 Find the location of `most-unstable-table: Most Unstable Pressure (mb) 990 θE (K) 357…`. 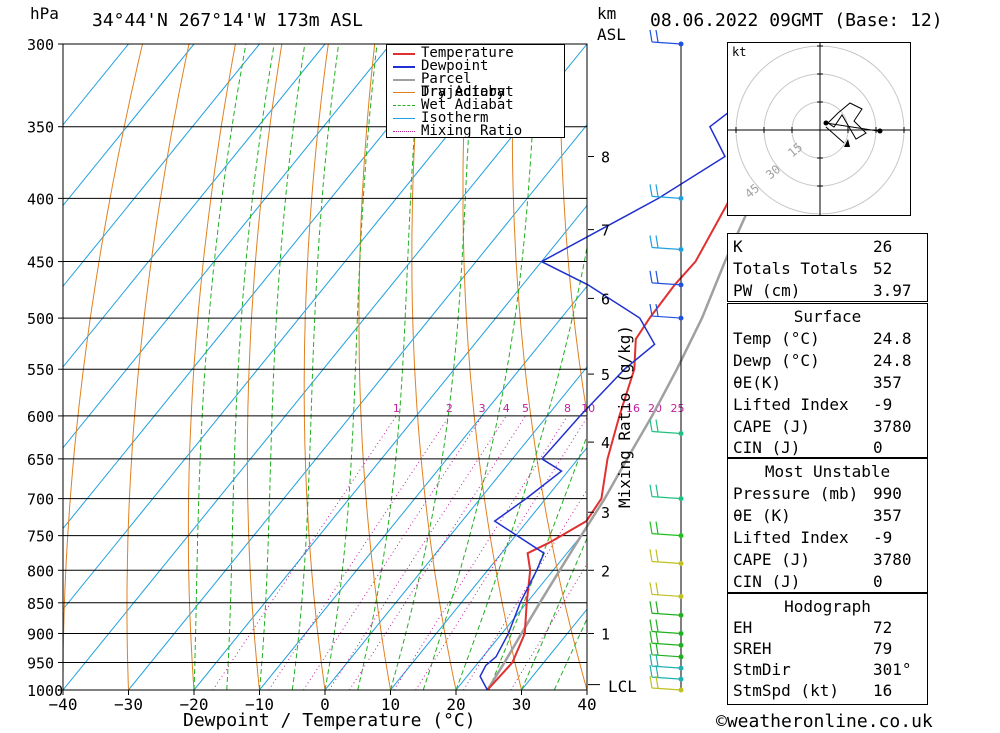

most-unstable-table: Most Unstable Pressure (mb) 990 θE (K) 357… is located at coordinates (827, 525).